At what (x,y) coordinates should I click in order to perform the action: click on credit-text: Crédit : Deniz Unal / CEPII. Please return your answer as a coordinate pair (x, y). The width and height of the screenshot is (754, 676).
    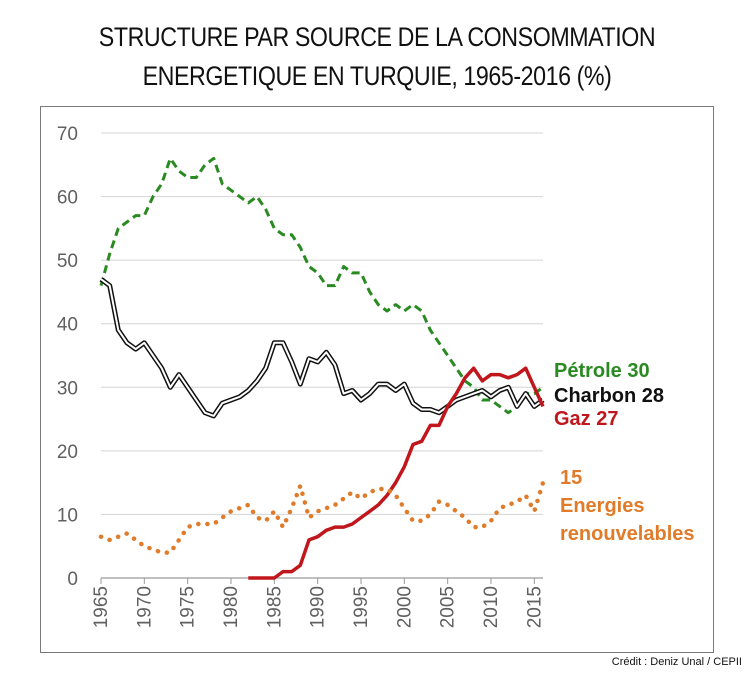
    Looking at the image, I should click on (676, 662).